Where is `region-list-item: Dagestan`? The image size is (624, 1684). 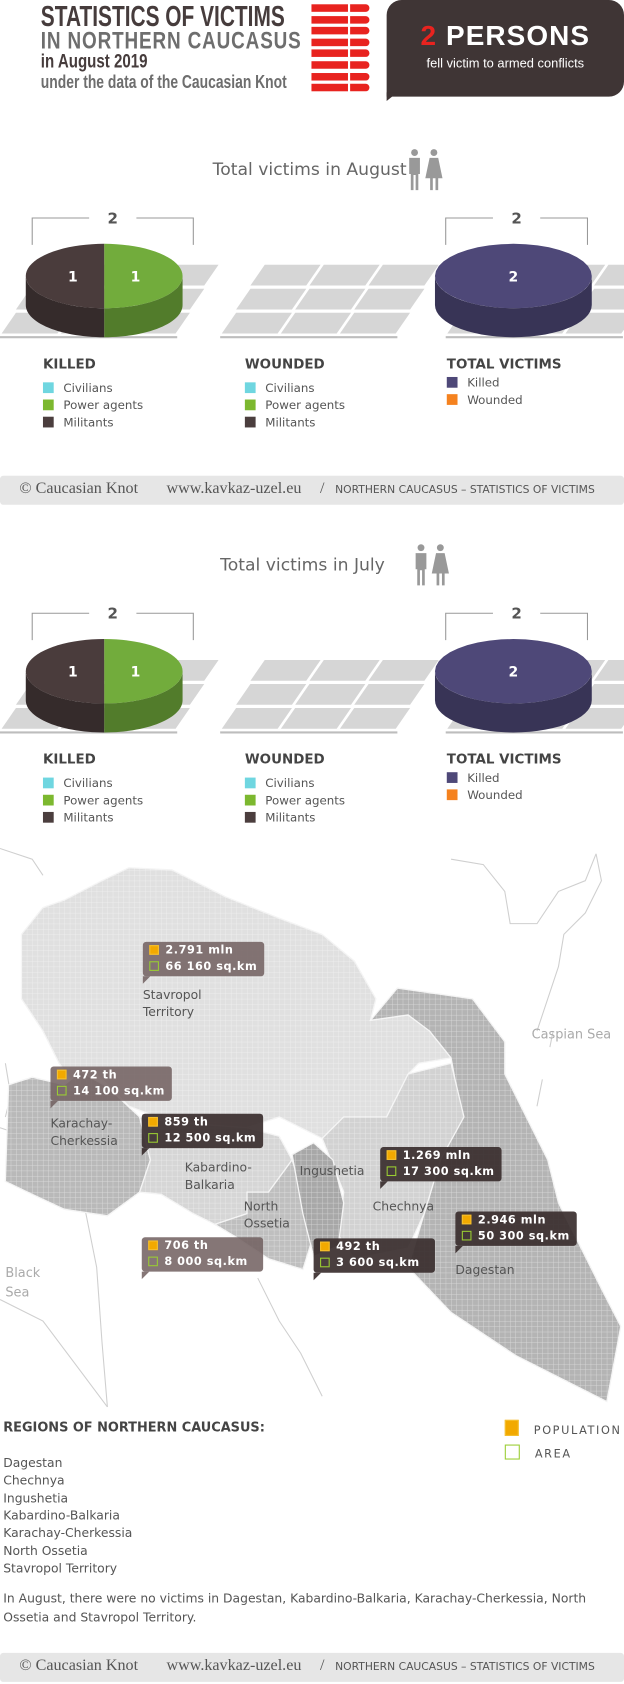 region-list-item: Dagestan is located at coordinates (33, 1463).